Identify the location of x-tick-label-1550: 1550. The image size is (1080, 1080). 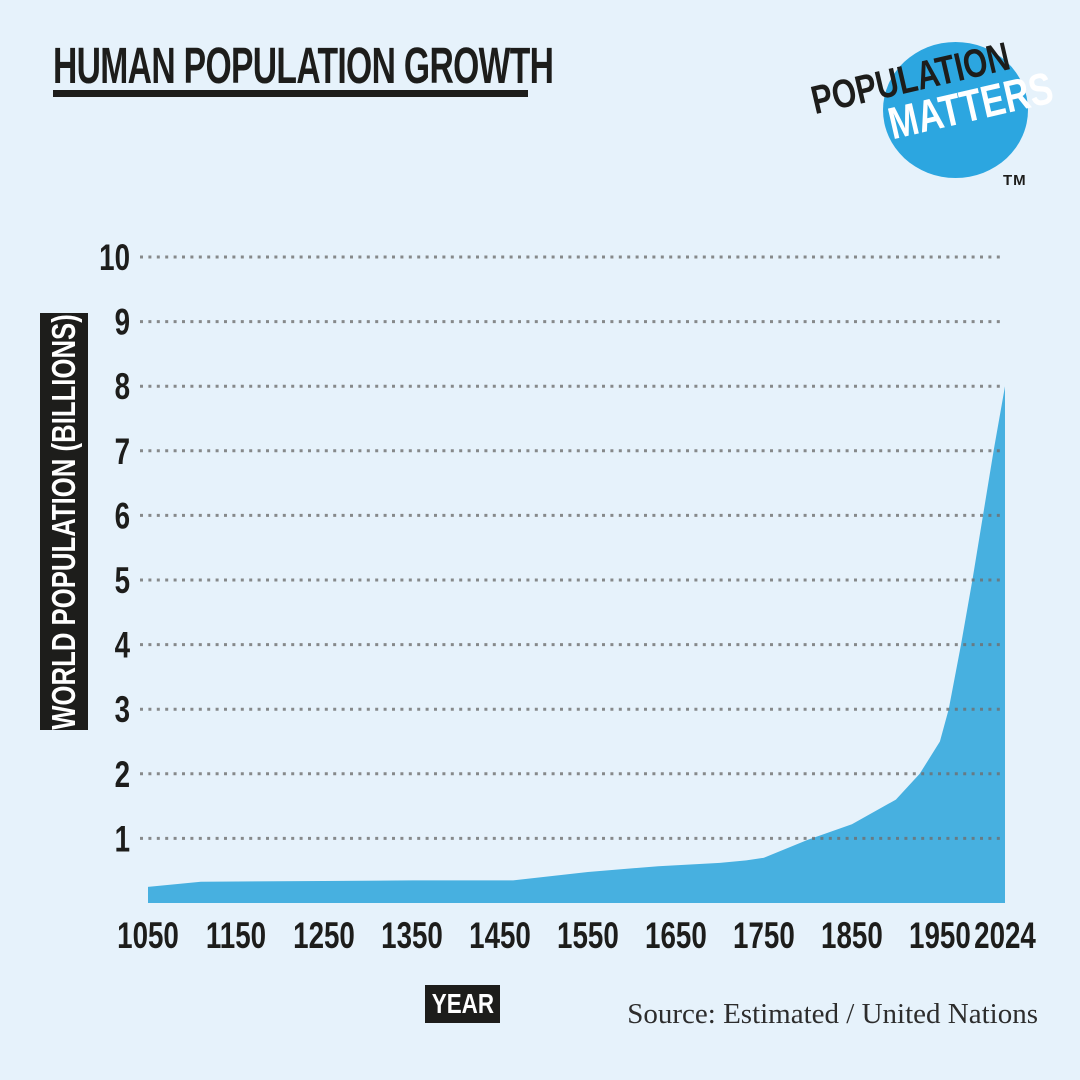
(588, 935).